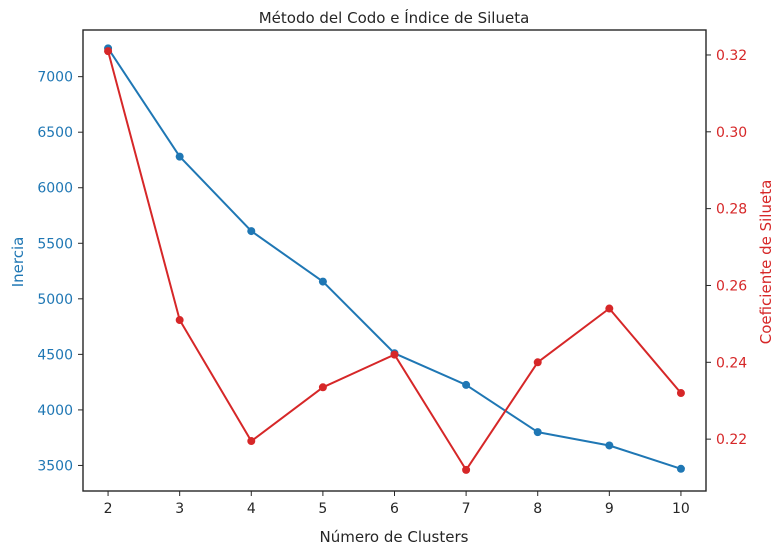 The image size is (784, 554). I want to click on x-tick-label: 10, so click(681, 509).